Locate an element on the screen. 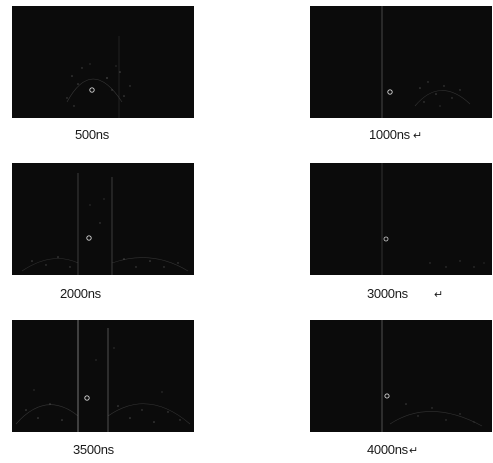 Image resolution: width=493 pixels, height=463 pixels. caption-text: 2000ns is located at coordinates (80, 293).